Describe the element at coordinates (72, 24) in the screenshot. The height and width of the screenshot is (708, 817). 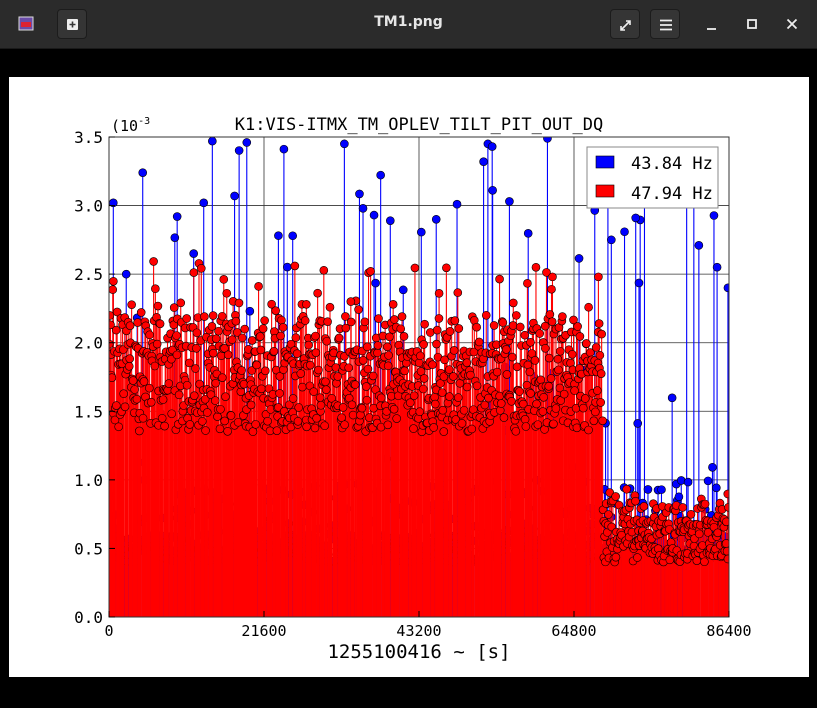
I see `new-tab-button` at that location.